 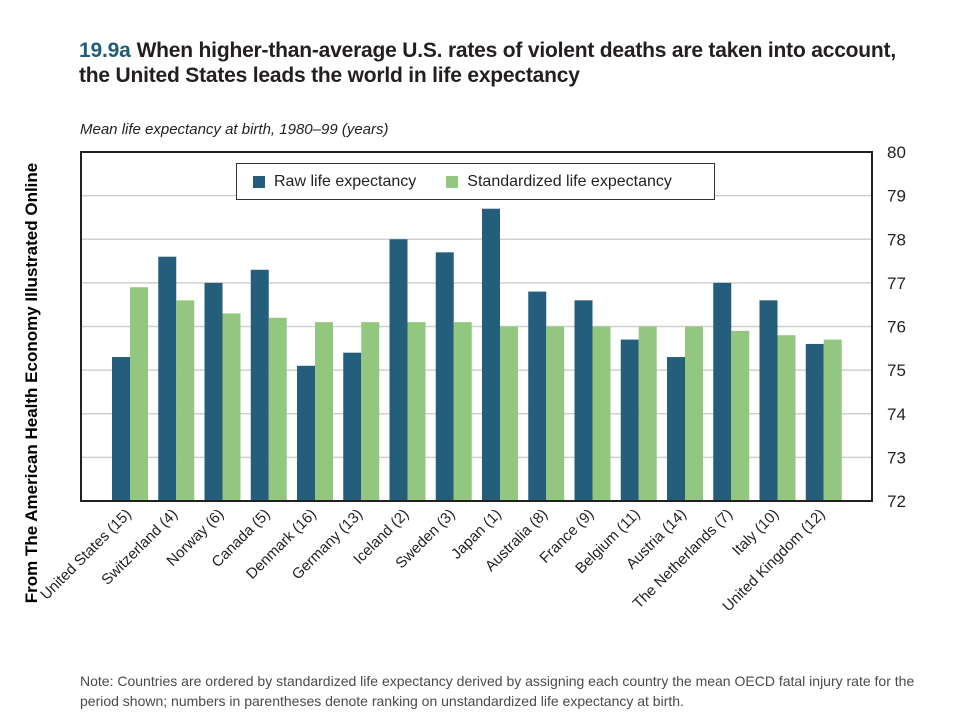 I want to click on y-tick-labels: 72 73 74 75 76 77 78 79 80, so click(x=896, y=327).